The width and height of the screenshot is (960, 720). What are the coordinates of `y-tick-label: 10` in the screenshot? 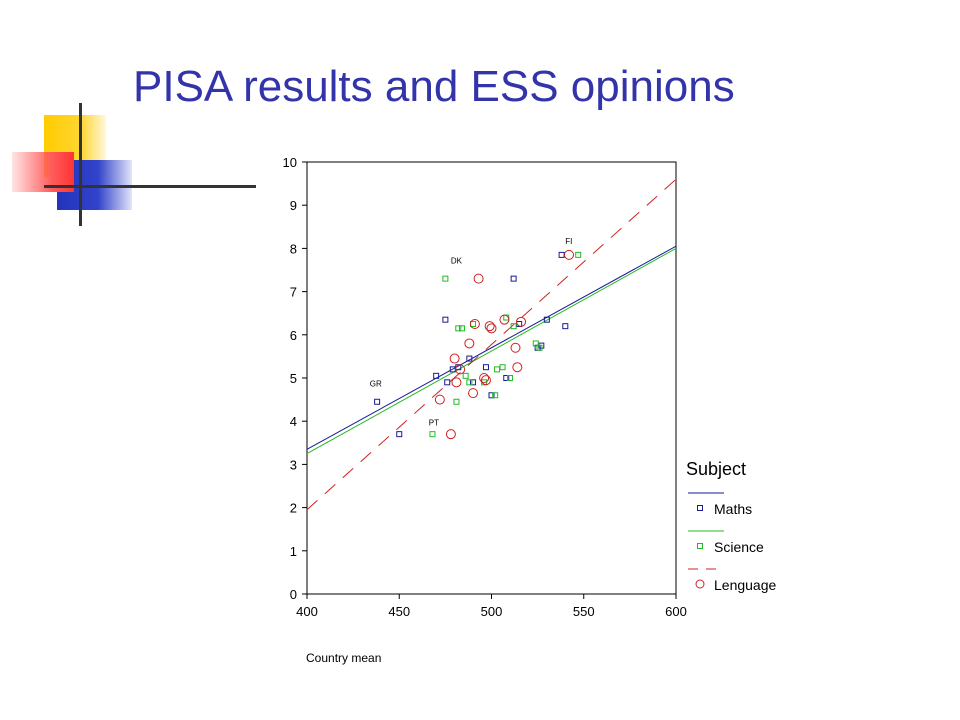 It's located at (290, 162).